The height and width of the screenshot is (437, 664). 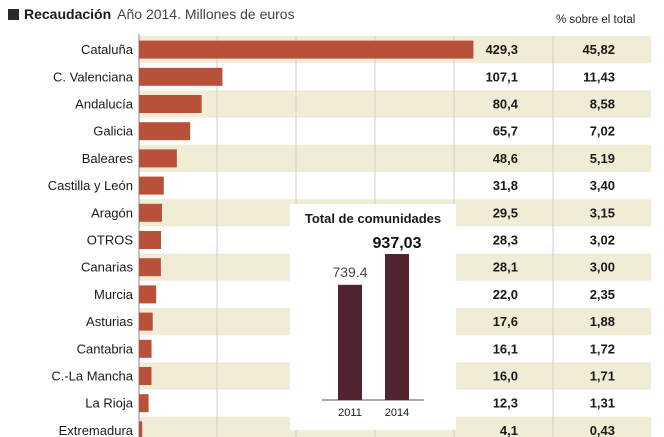 What do you see at coordinates (505, 240) in the screenshot?
I see `value-label: 28,3` at bounding box center [505, 240].